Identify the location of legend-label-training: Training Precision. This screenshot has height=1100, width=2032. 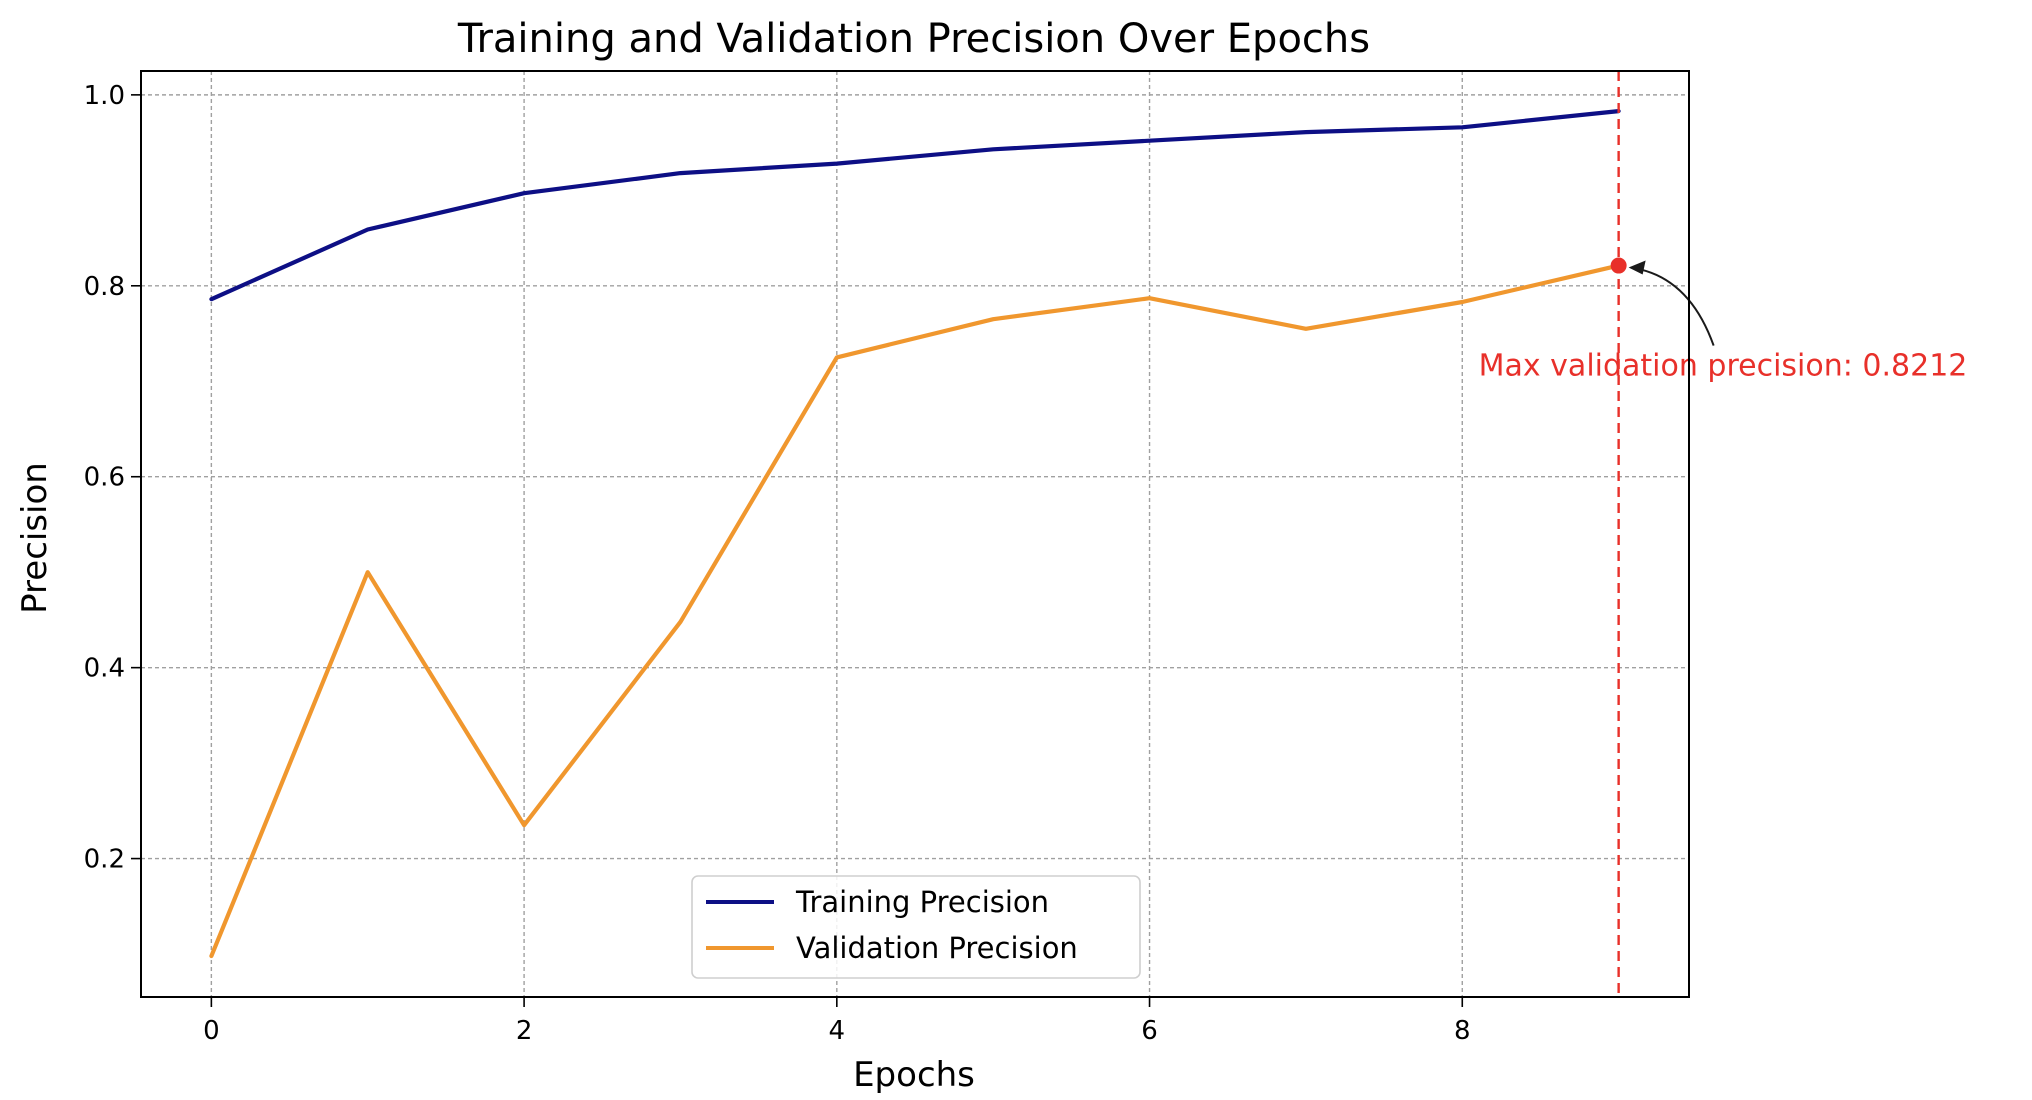
(922, 902).